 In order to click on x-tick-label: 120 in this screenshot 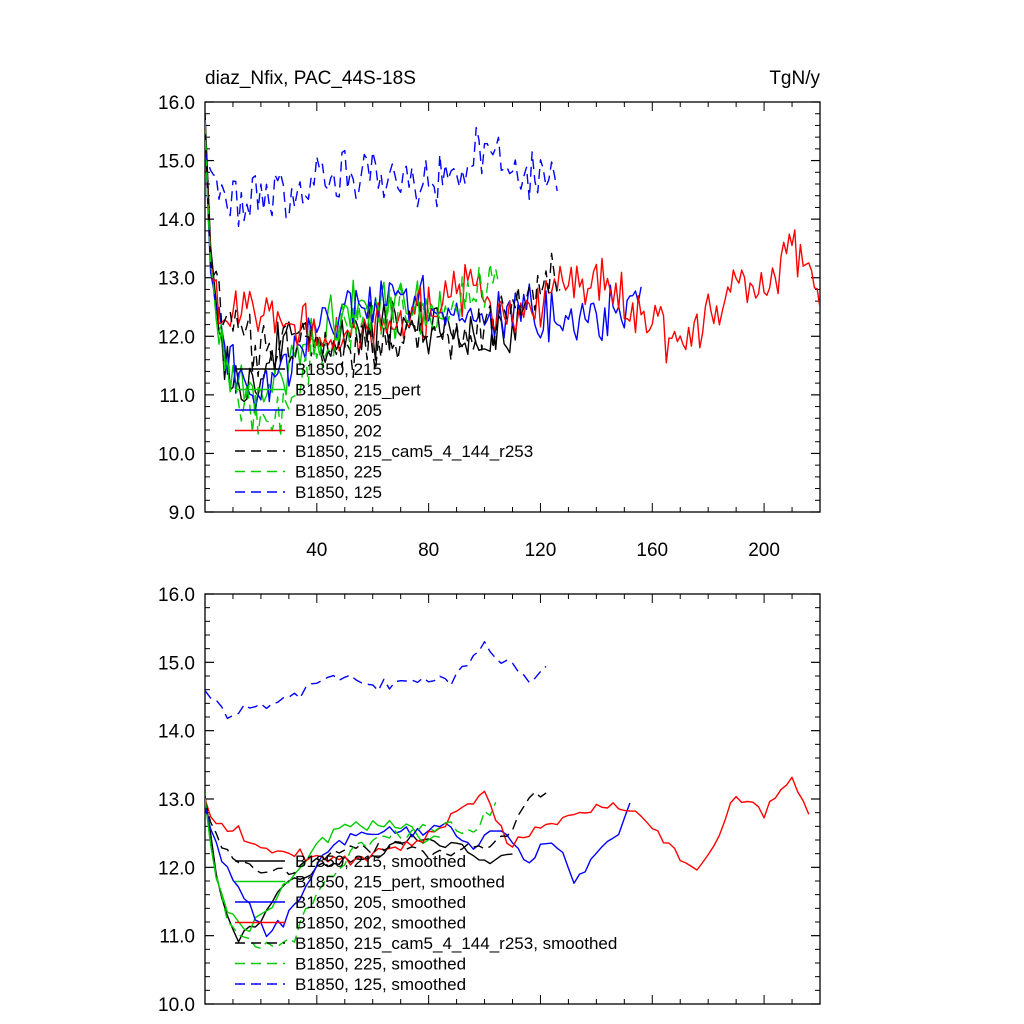, I will do `click(541, 550)`.